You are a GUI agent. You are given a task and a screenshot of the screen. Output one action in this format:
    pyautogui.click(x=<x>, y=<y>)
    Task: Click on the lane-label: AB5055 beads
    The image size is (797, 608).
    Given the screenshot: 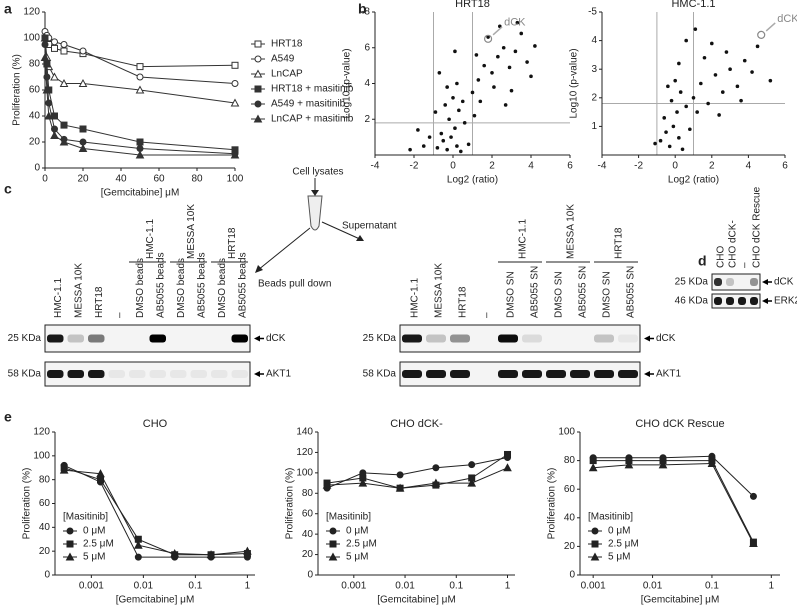 What is the action you would take?
    pyautogui.click(x=201, y=285)
    